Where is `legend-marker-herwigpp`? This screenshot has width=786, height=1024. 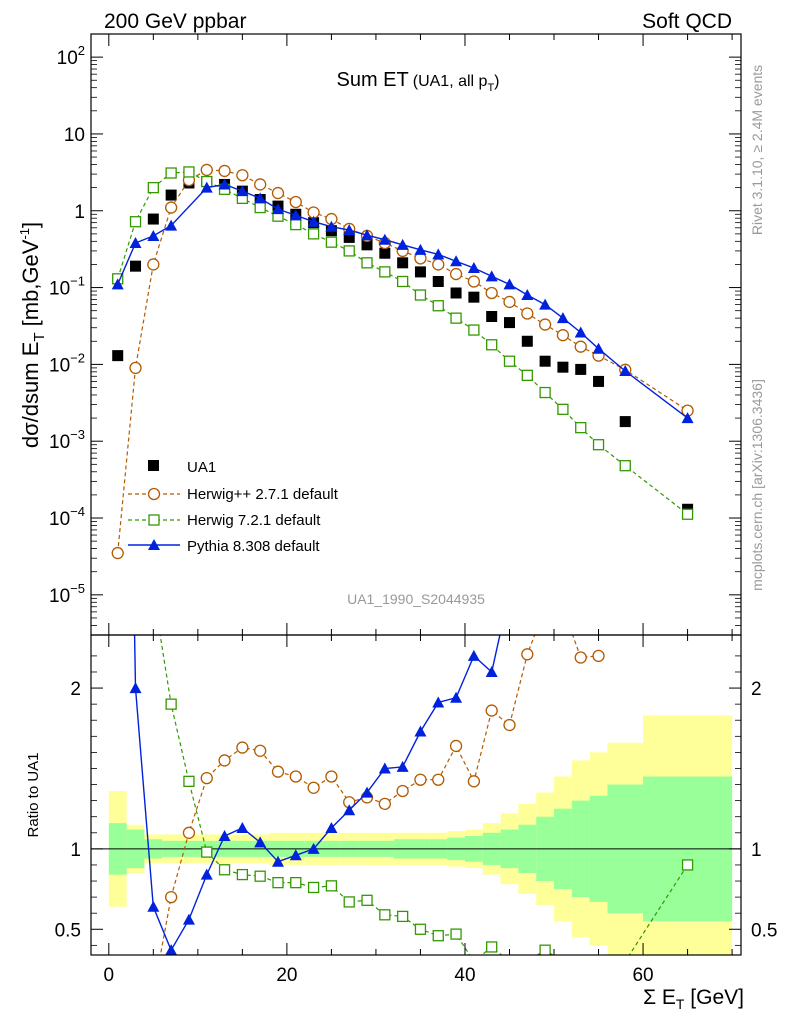
legend-marker-herwigpp is located at coordinates (154, 494).